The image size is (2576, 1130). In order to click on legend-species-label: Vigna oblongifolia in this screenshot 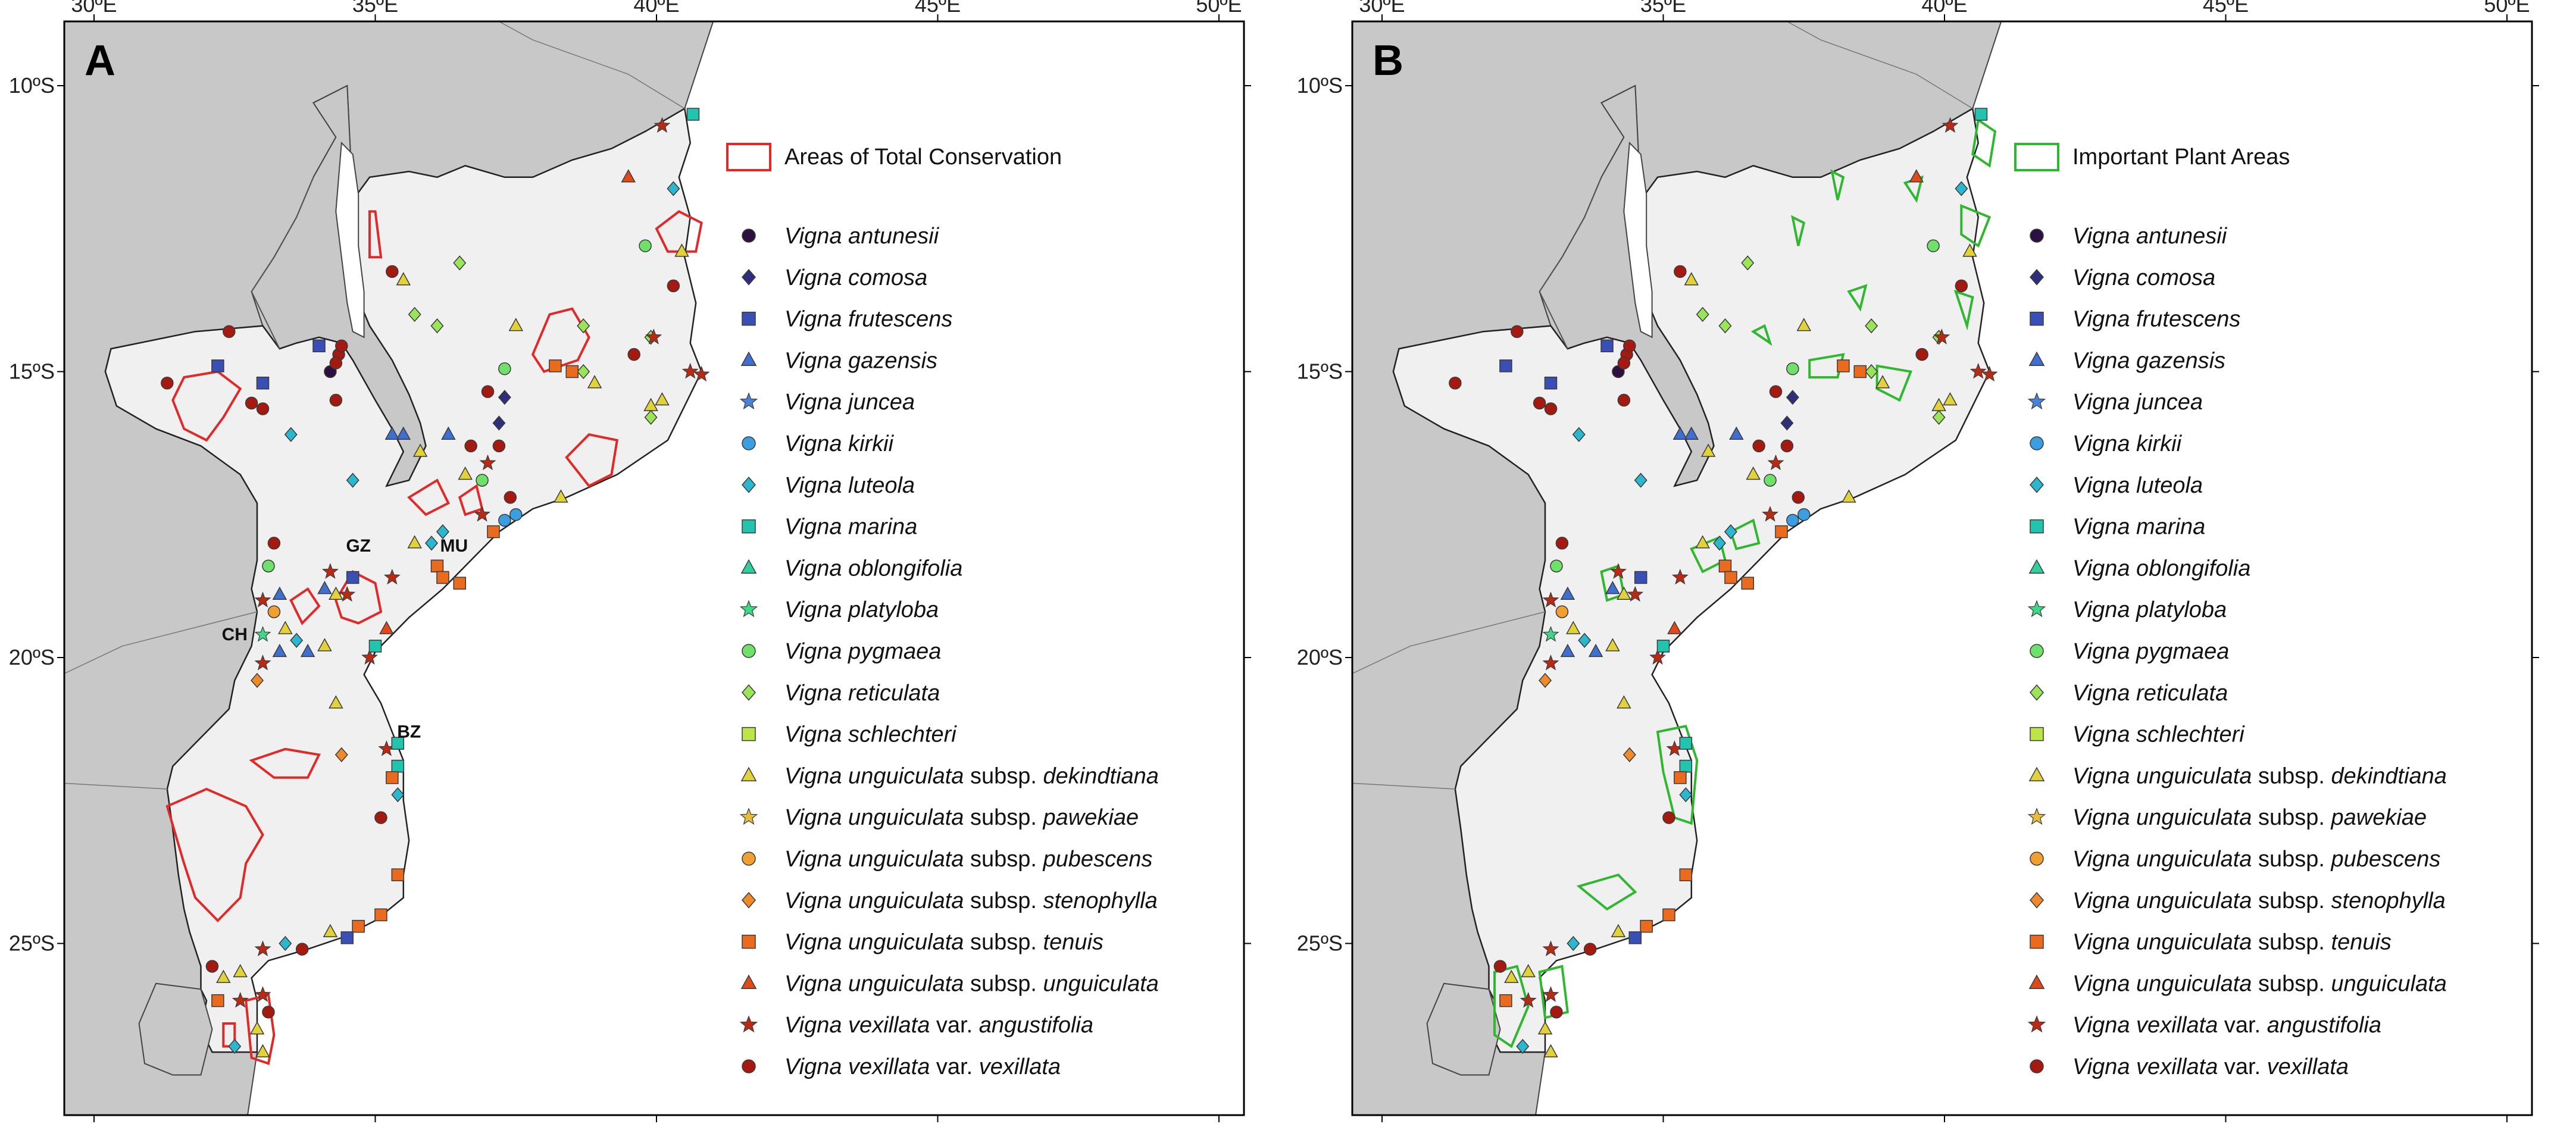, I will do `click(873, 568)`.